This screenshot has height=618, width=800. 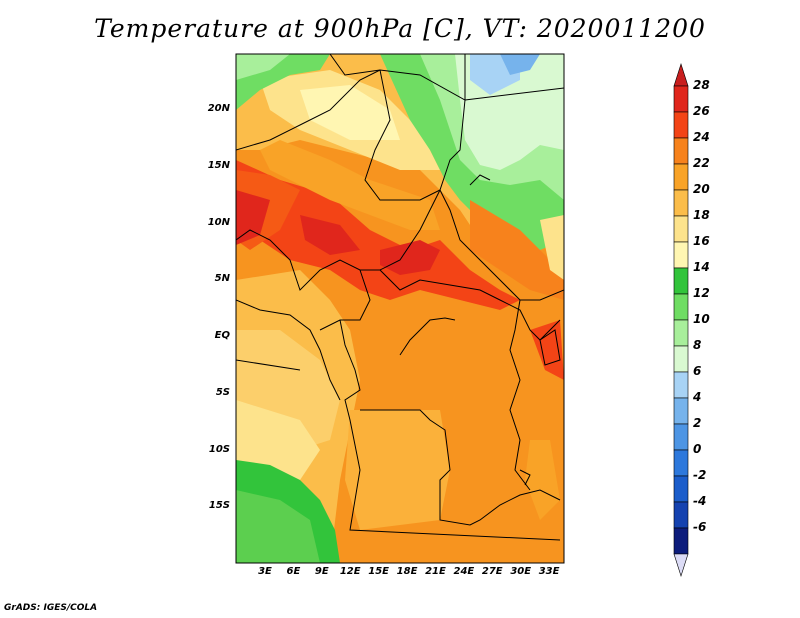 I want to click on colorbar-label: 18, so click(x=701, y=215).